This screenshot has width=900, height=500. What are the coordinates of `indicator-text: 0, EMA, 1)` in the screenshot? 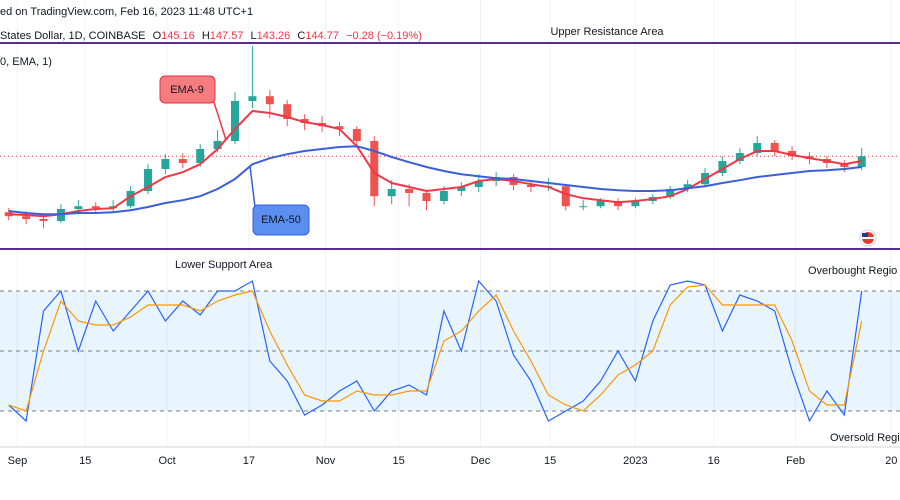 It's located at (26, 62).